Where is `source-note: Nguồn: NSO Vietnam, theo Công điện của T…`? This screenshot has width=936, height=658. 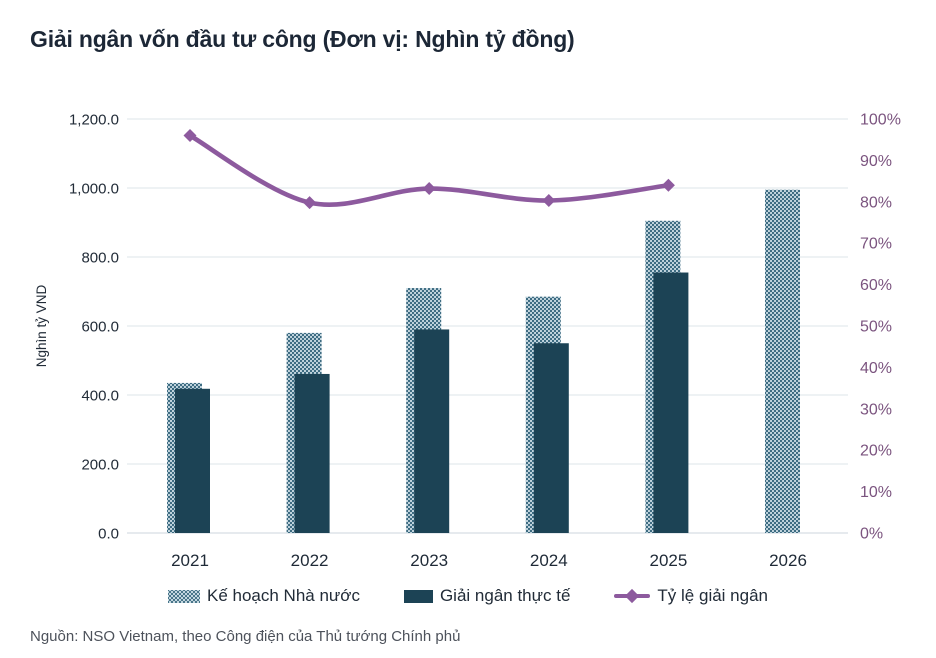 source-note: Nguồn: NSO Vietnam, theo Công điện của T… is located at coordinates (245, 636).